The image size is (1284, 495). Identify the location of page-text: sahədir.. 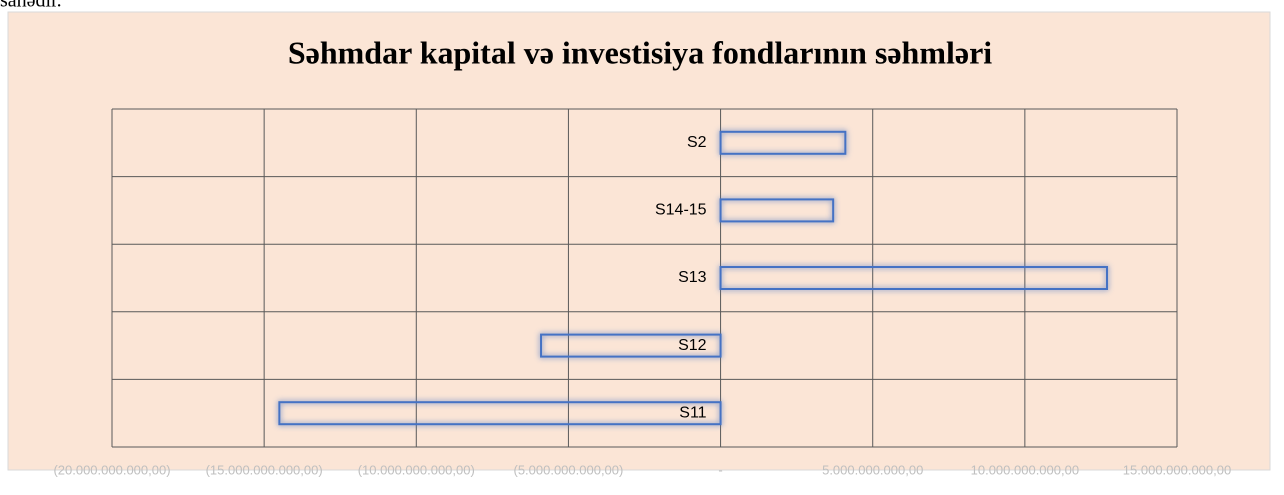
(31, 6).